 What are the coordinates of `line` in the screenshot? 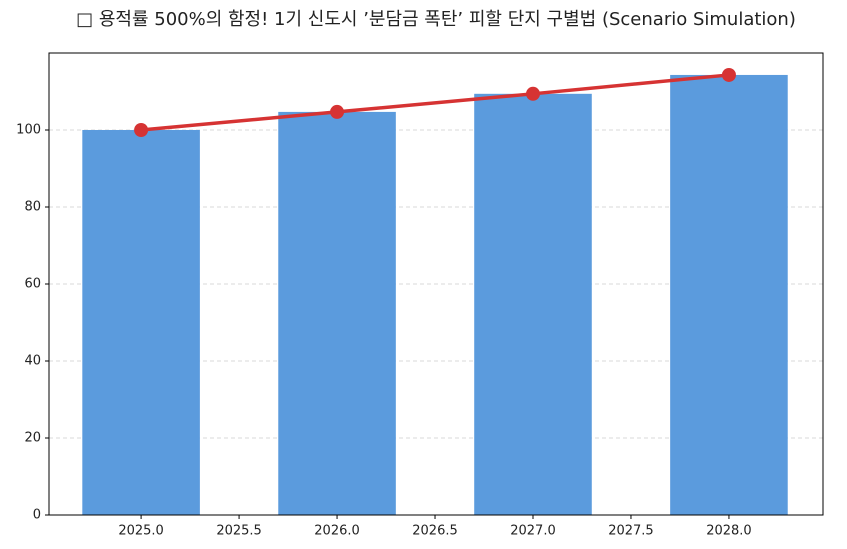 It's located at (435, 102).